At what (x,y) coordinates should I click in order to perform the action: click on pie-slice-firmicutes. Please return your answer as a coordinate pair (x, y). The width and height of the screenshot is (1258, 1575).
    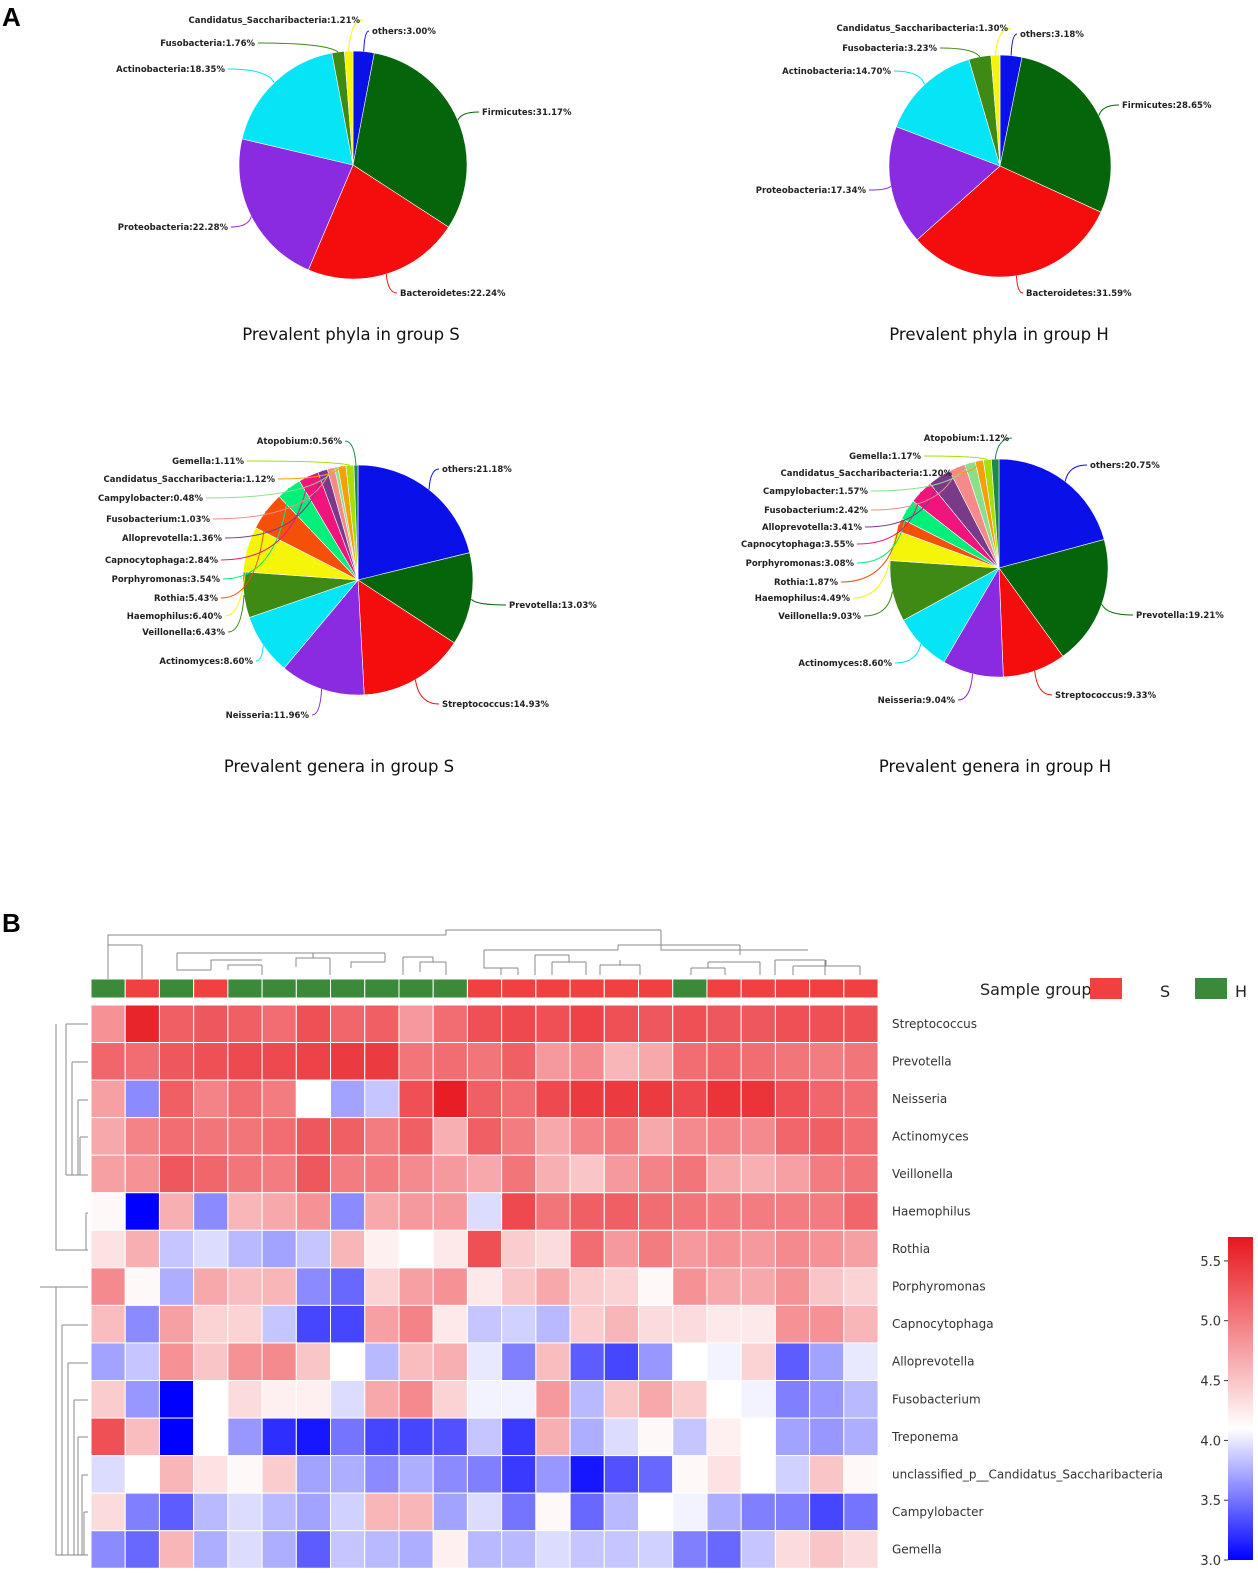
    Looking at the image, I should click on (1055, 134).